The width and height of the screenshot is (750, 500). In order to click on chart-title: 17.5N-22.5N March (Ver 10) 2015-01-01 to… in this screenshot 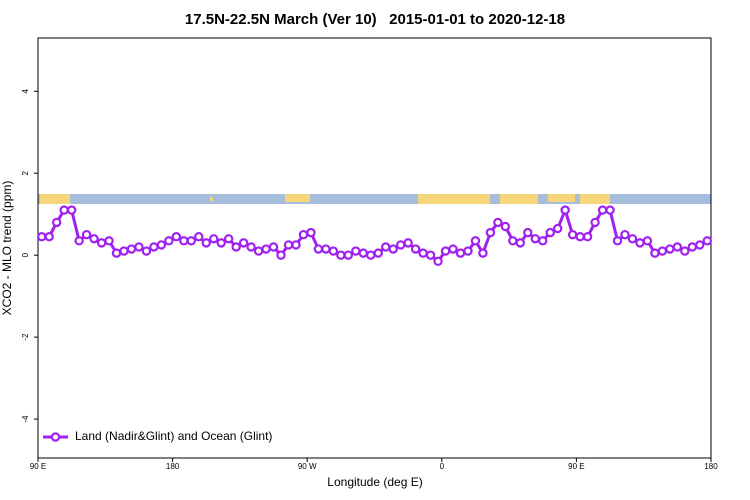, I will do `click(375, 19)`.